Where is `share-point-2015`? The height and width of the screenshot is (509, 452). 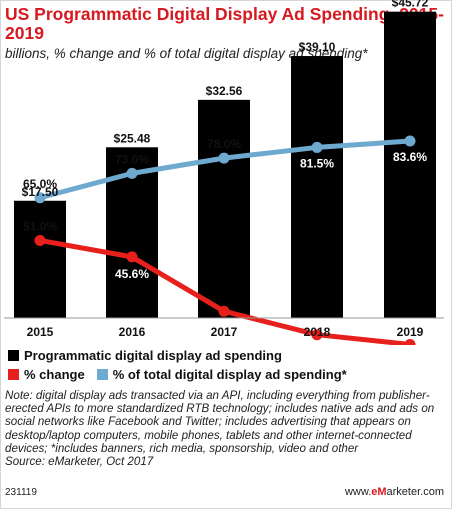
share-point-2015 is located at coordinates (40, 198).